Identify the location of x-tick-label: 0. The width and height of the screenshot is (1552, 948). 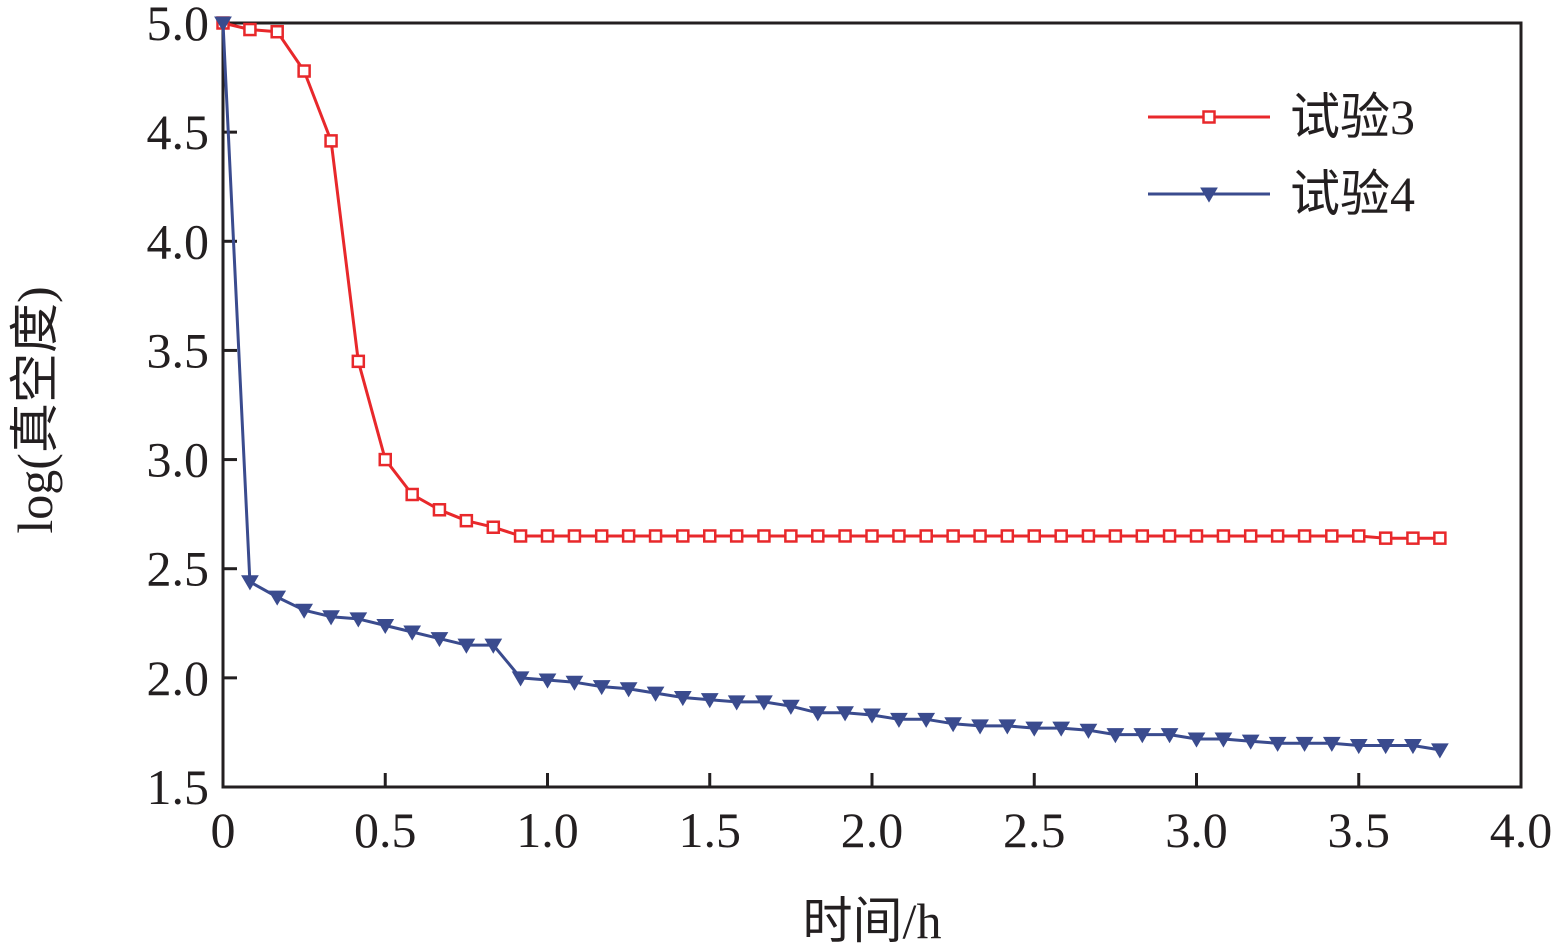
(223, 830).